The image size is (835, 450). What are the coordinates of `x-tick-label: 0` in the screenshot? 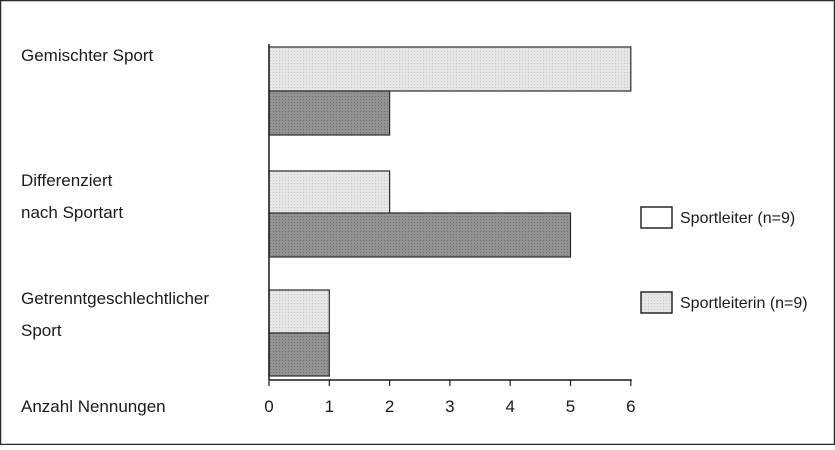 It's located at (268, 406).